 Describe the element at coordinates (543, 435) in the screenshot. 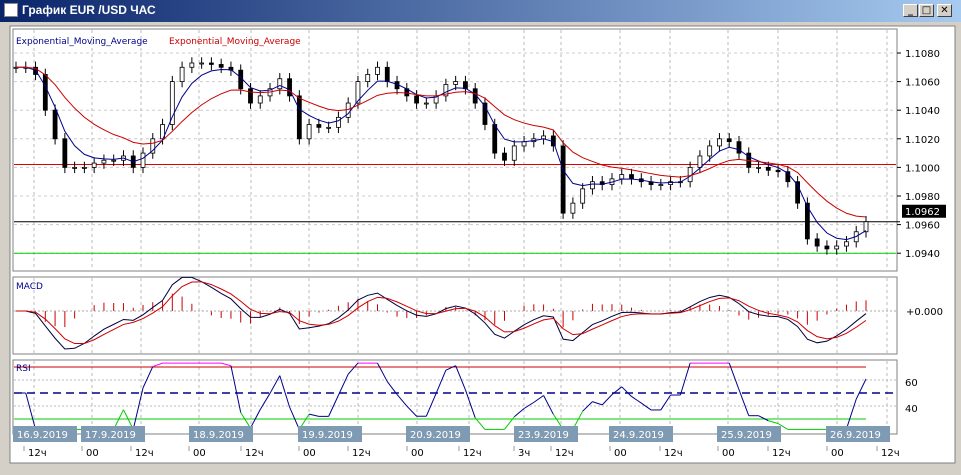

I see `date-label: 23.9.2019` at that location.